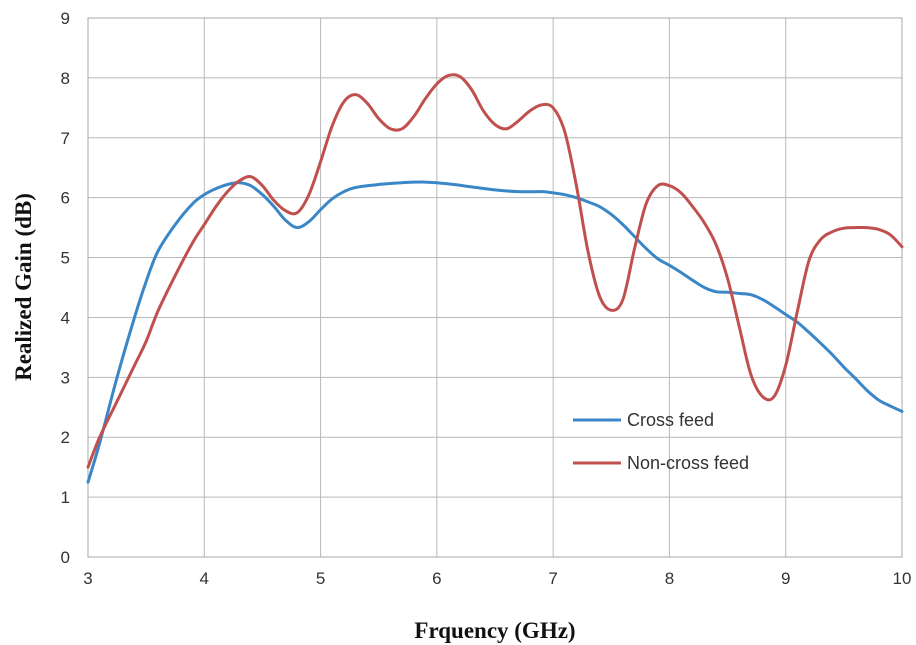  Describe the element at coordinates (494, 630) in the screenshot. I see `x-axis-title: Frquency (GHz)` at that location.